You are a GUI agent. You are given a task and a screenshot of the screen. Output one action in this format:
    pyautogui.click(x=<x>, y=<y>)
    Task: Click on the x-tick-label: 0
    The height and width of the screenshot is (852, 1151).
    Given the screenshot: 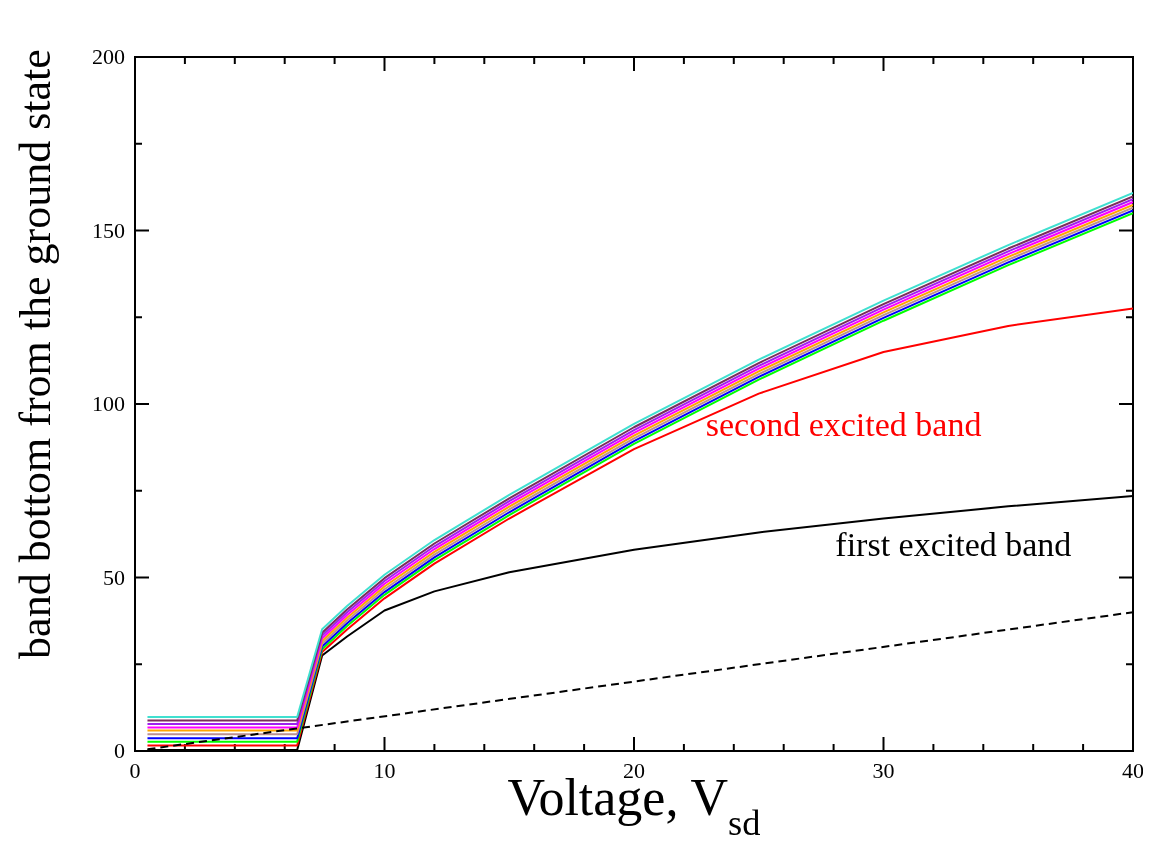 What is the action you would take?
    pyautogui.click(x=135, y=770)
    